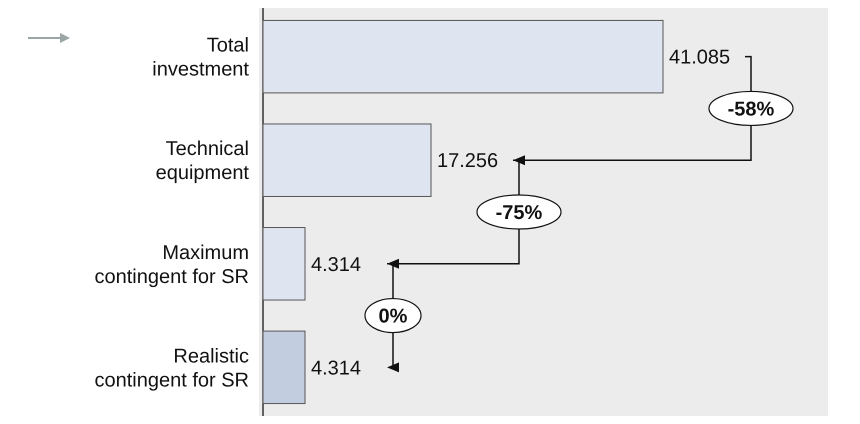  What do you see at coordinates (393, 317) in the screenshot?
I see `annotation: 0%` at bounding box center [393, 317].